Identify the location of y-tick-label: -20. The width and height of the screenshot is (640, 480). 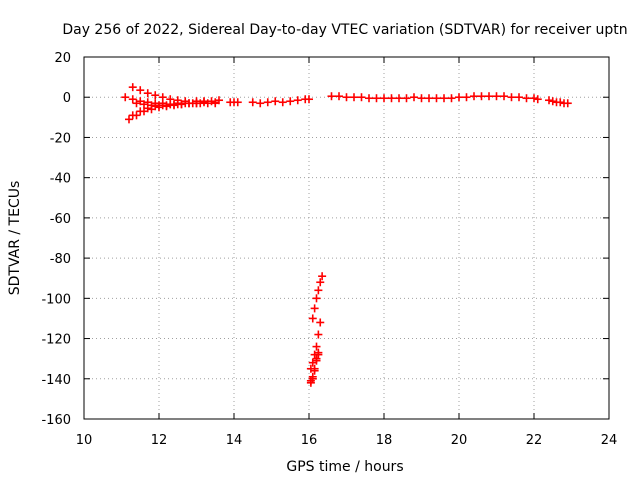
(60, 138).